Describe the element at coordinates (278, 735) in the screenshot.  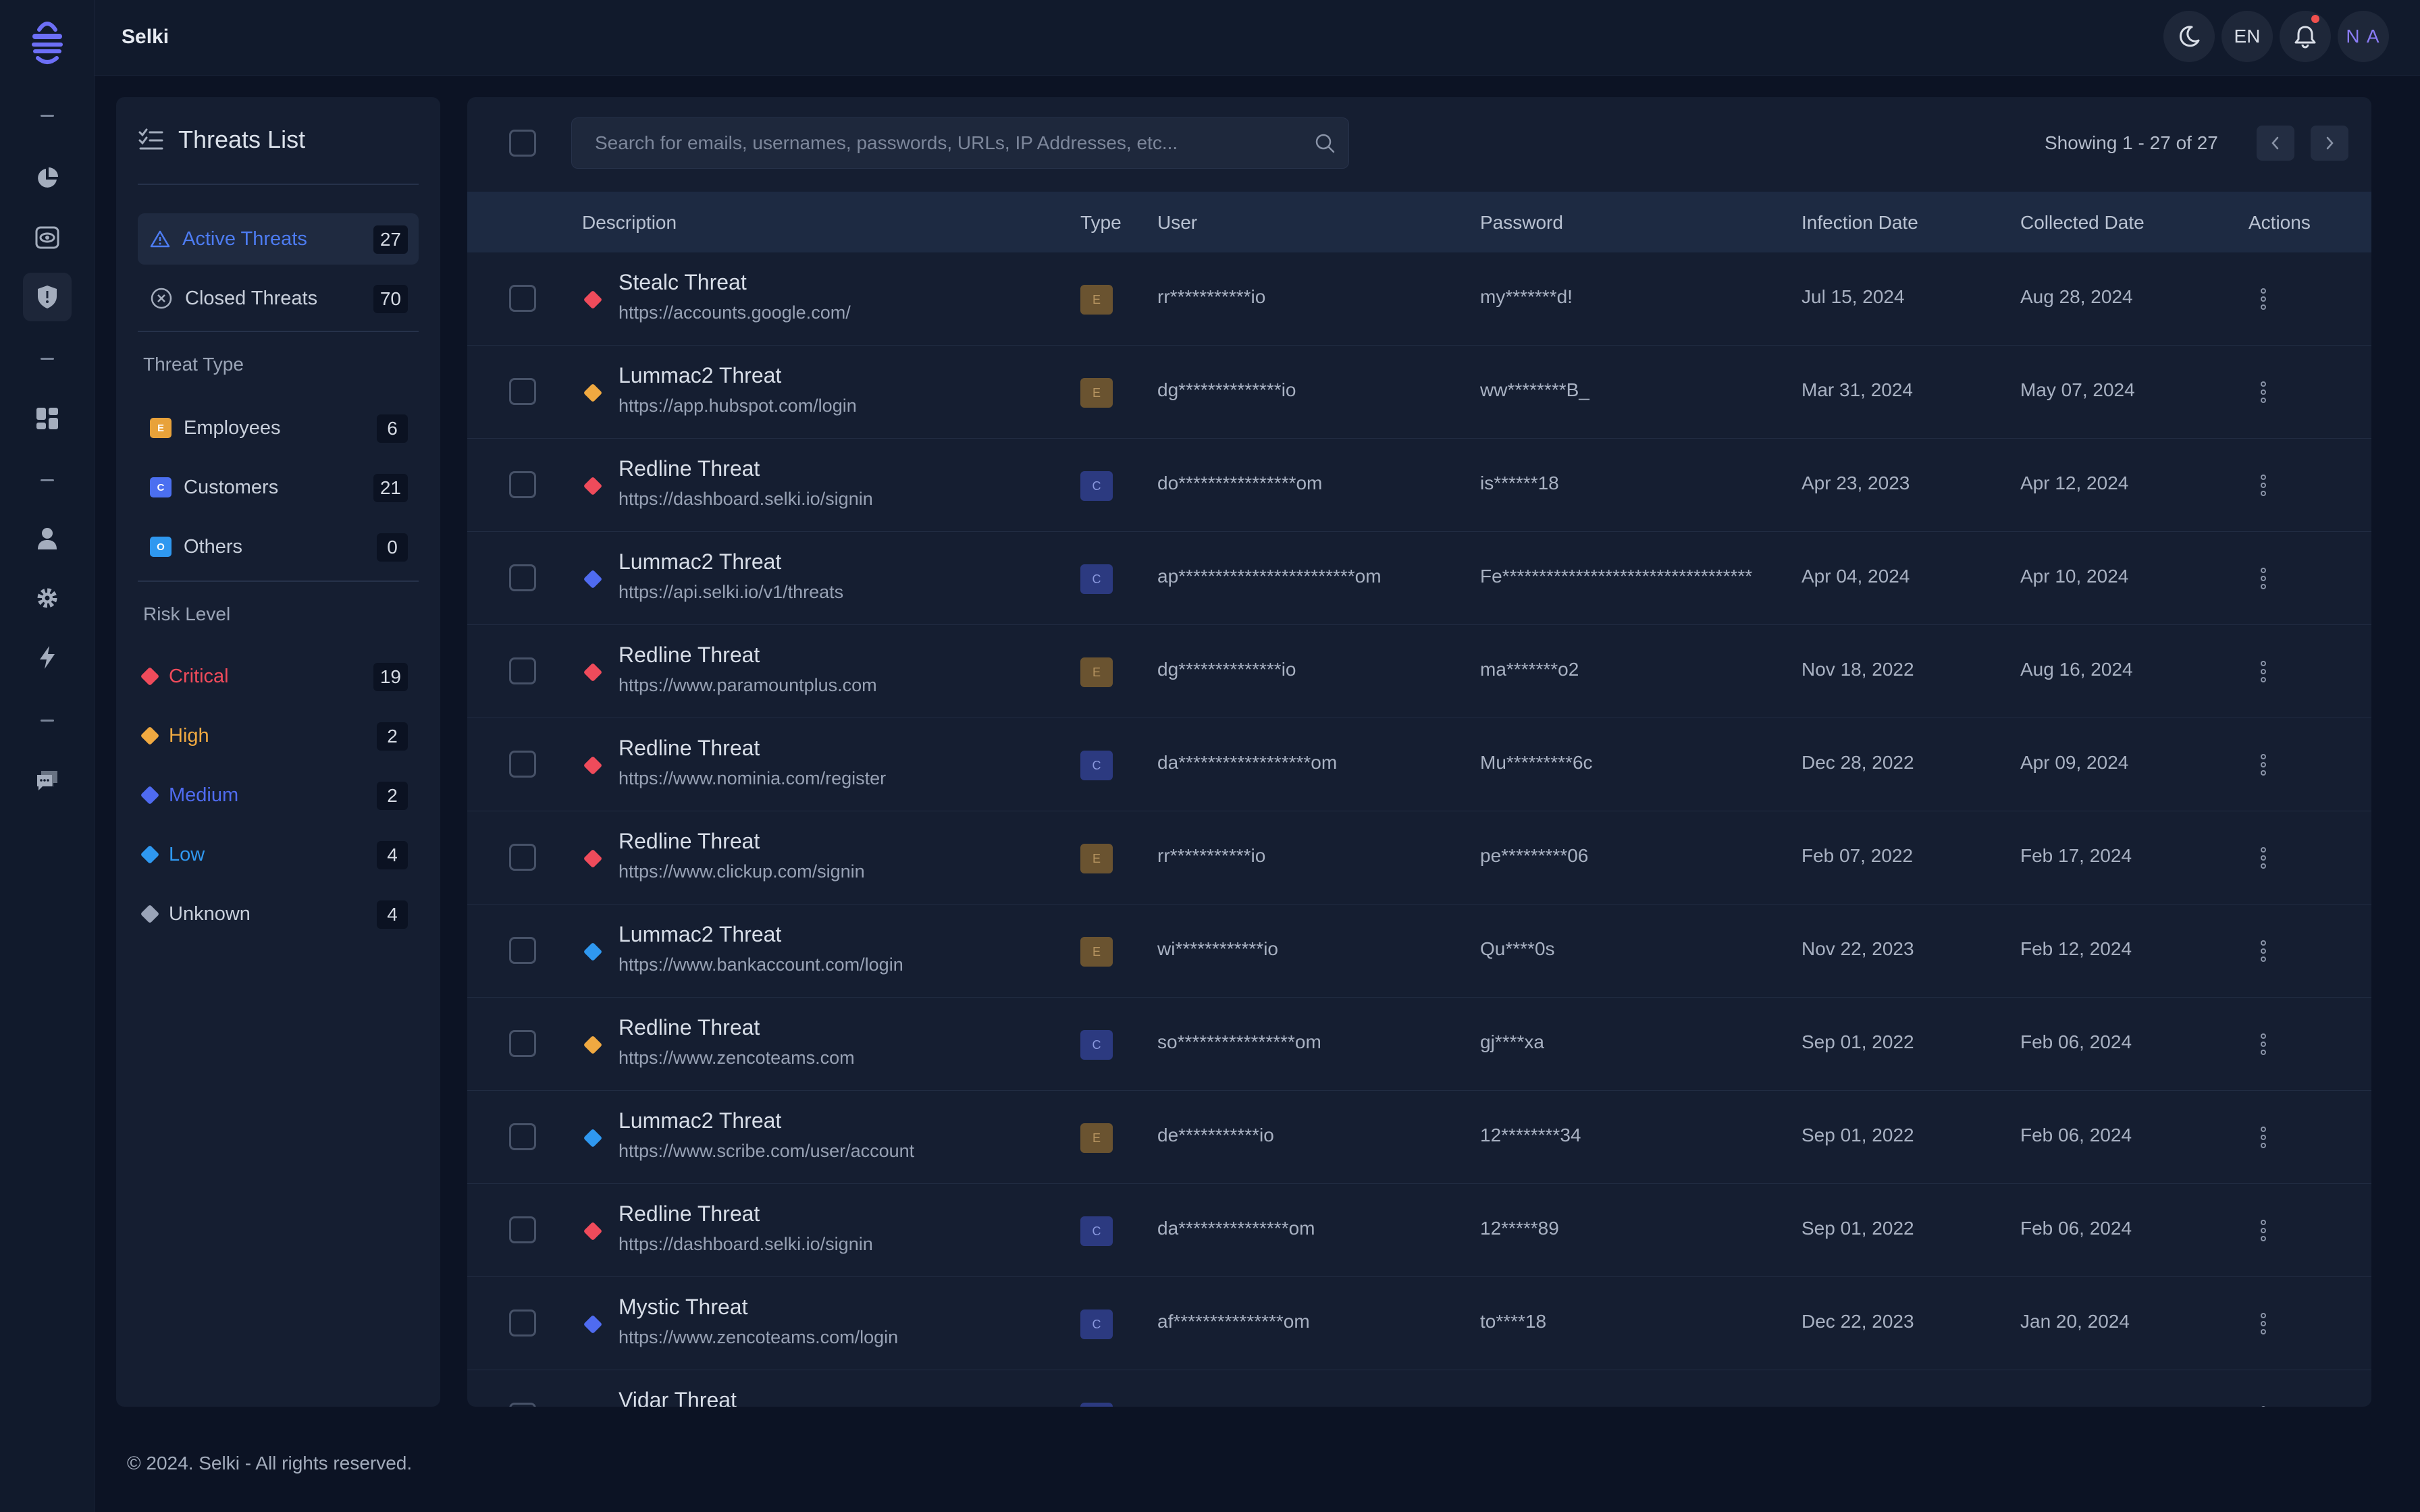
I see `filter-risk-high: High 2` at that location.